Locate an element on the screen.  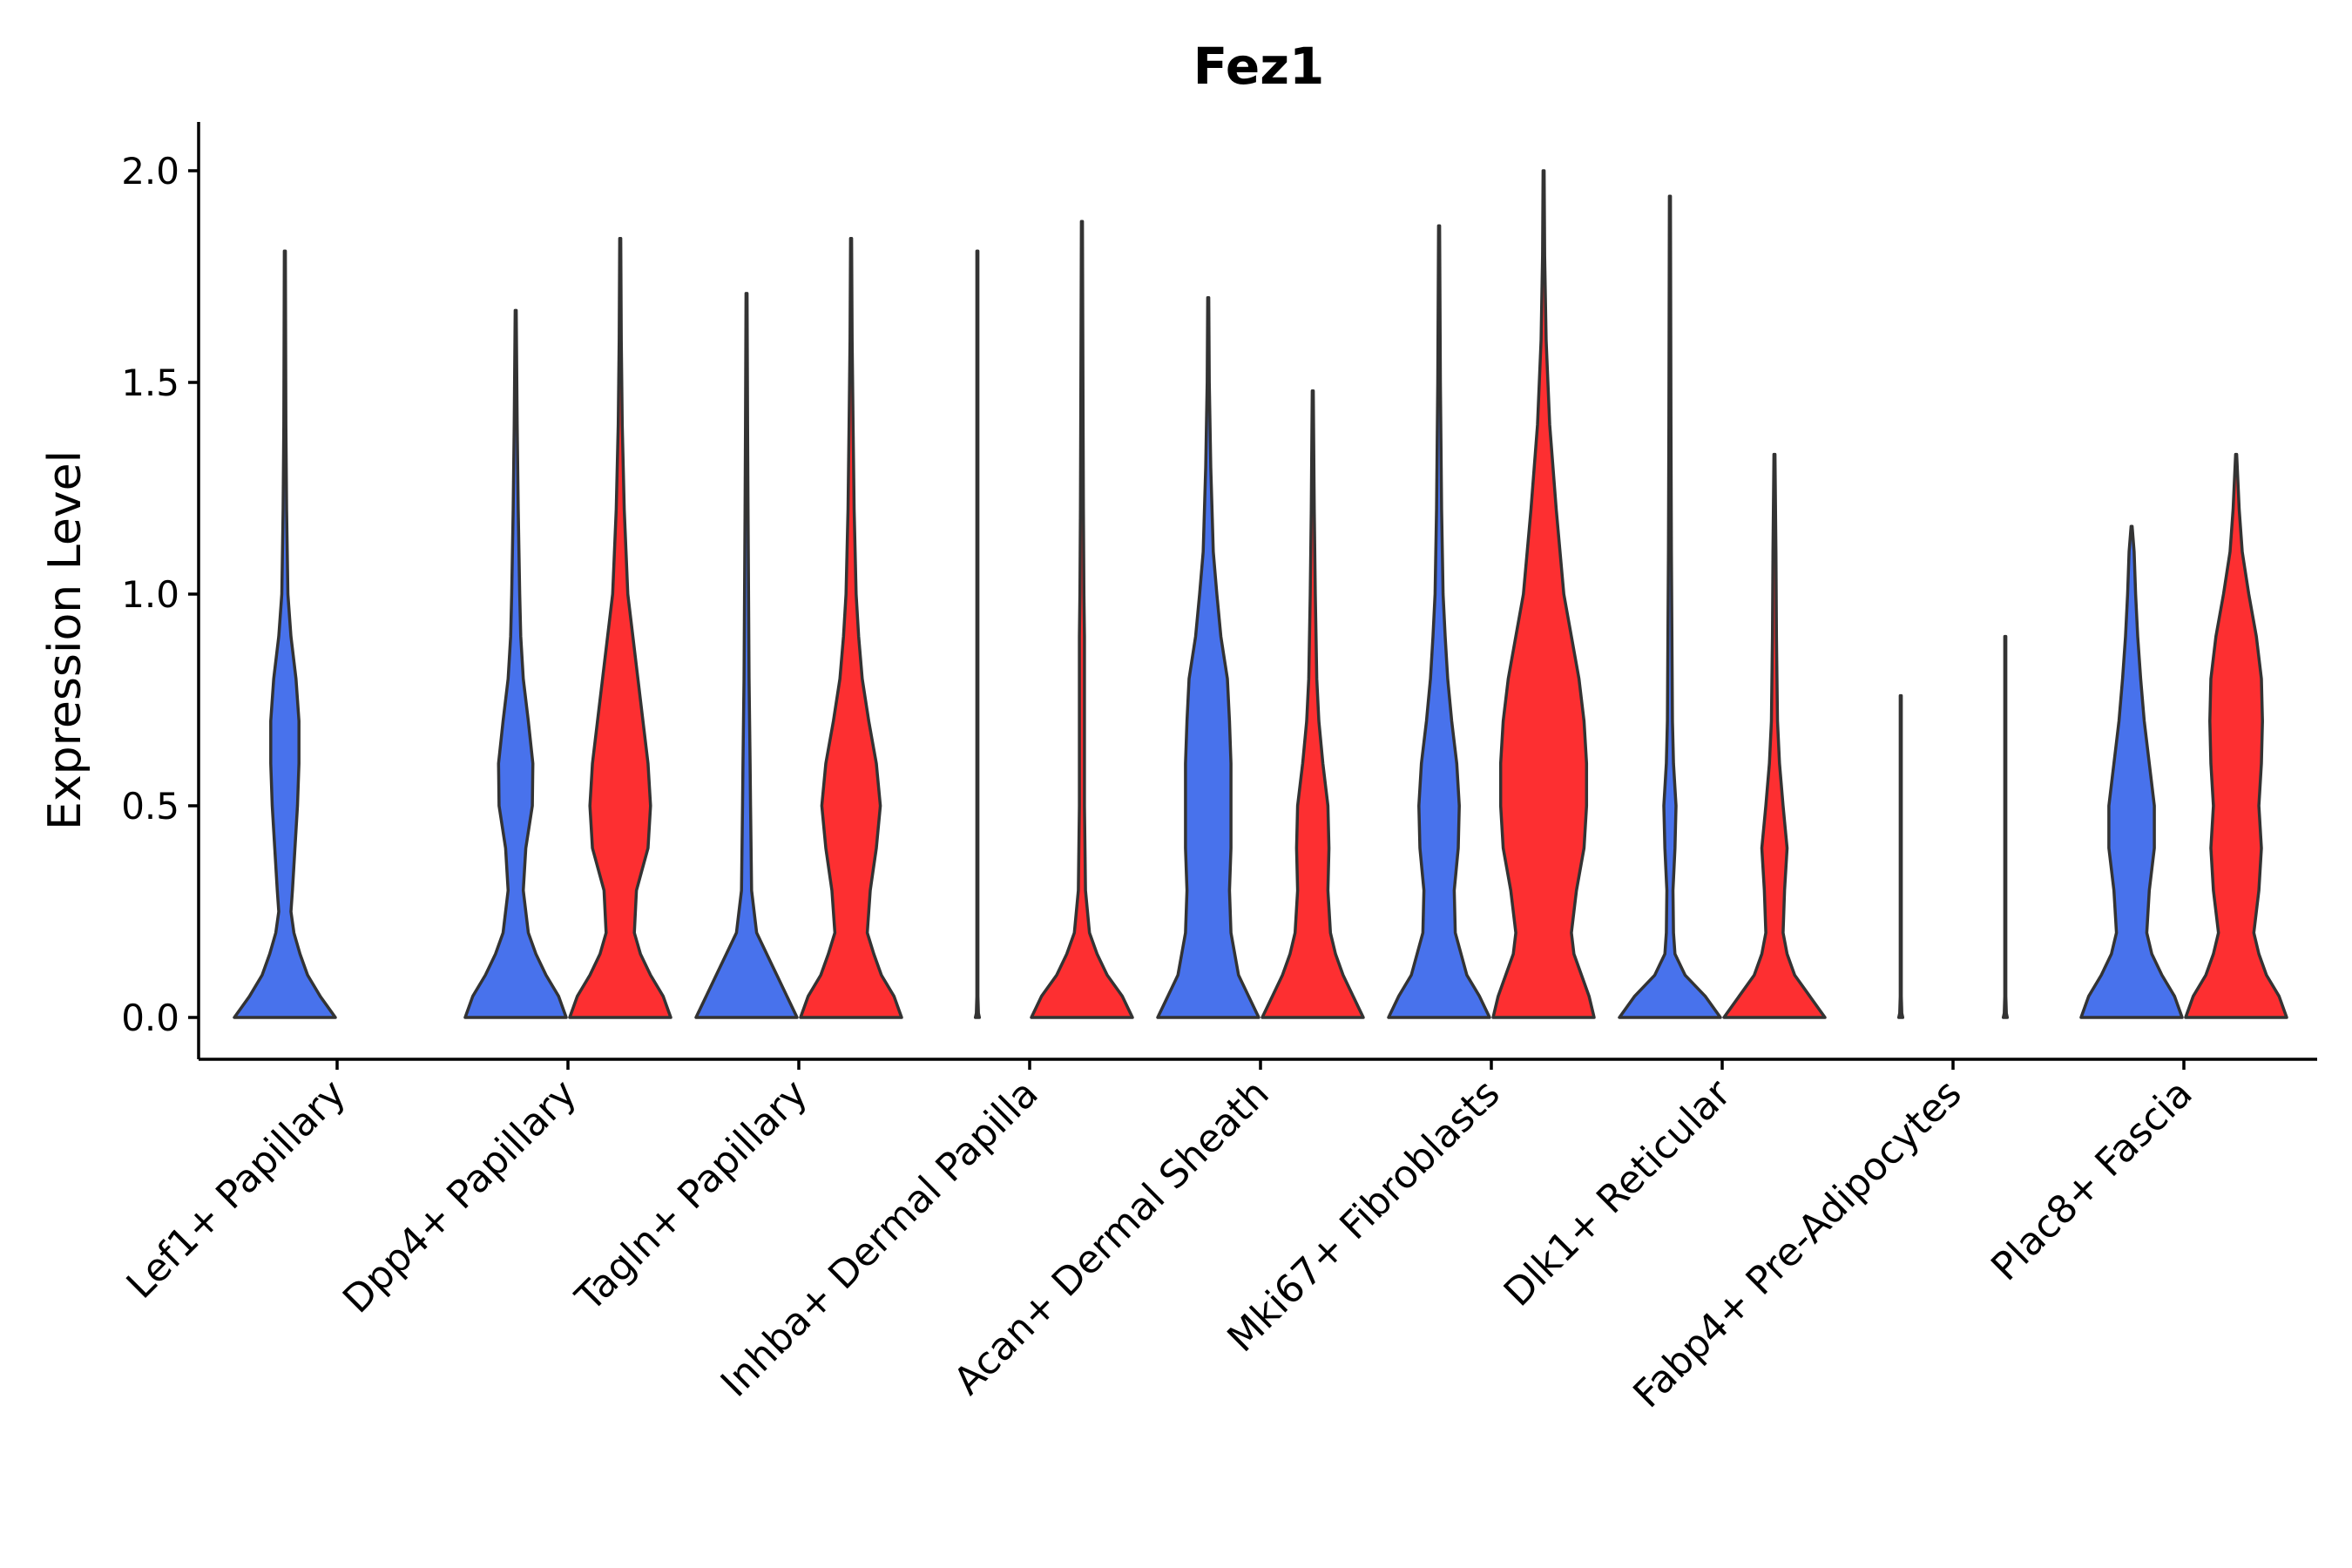
y-tick-label: 2.0 is located at coordinates (150, 172).